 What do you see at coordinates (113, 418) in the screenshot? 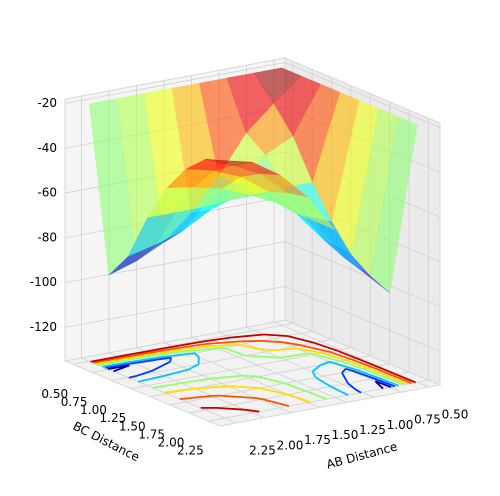
I see `y-tick-label: 1.25` at bounding box center [113, 418].